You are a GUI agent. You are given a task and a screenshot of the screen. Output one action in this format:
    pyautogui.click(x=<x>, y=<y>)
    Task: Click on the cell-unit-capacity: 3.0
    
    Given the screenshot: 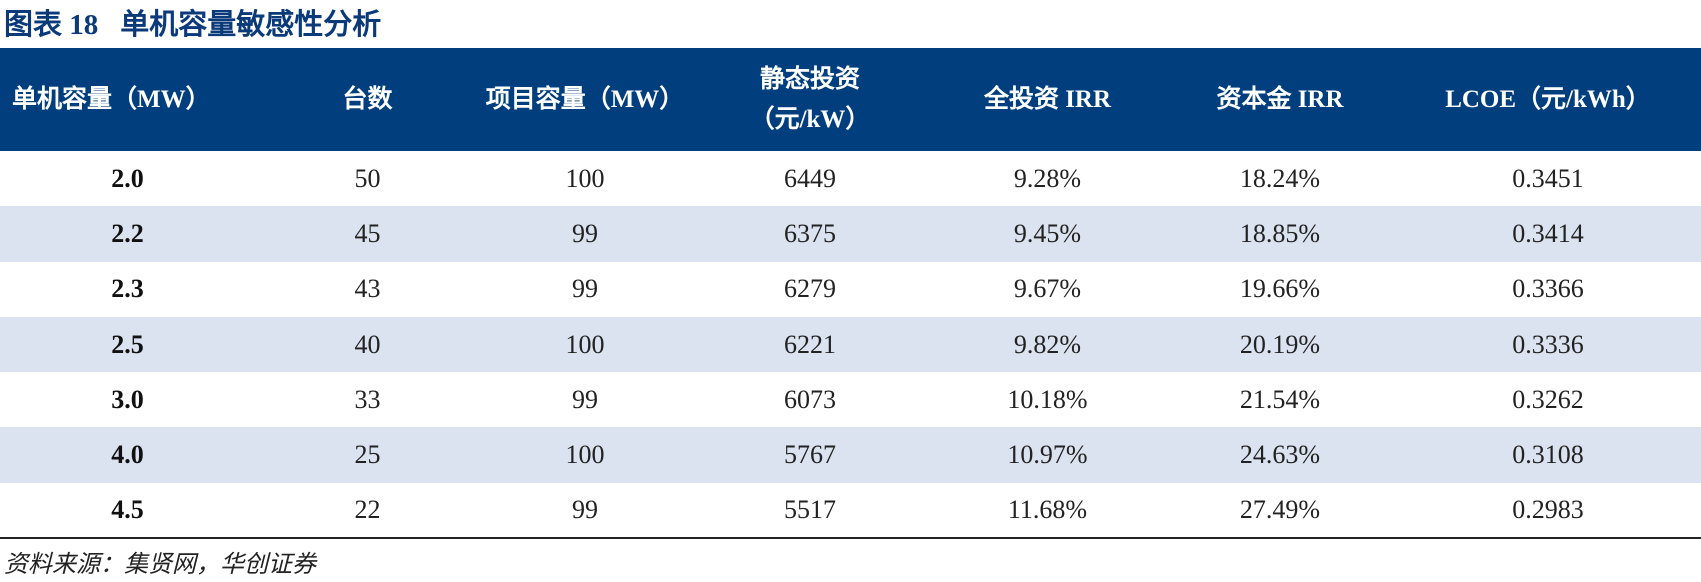 What is the action you would take?
    pyautogui.click(x=127, y=399)
    